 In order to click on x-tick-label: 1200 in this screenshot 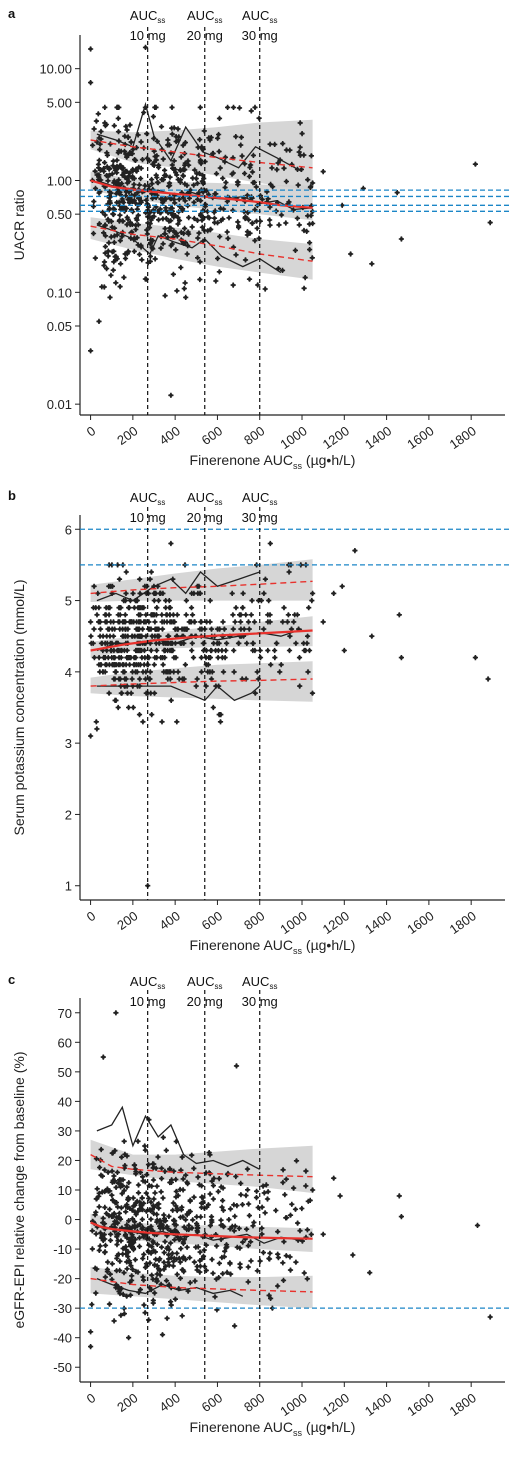, I will do `click(336, 1404)`.